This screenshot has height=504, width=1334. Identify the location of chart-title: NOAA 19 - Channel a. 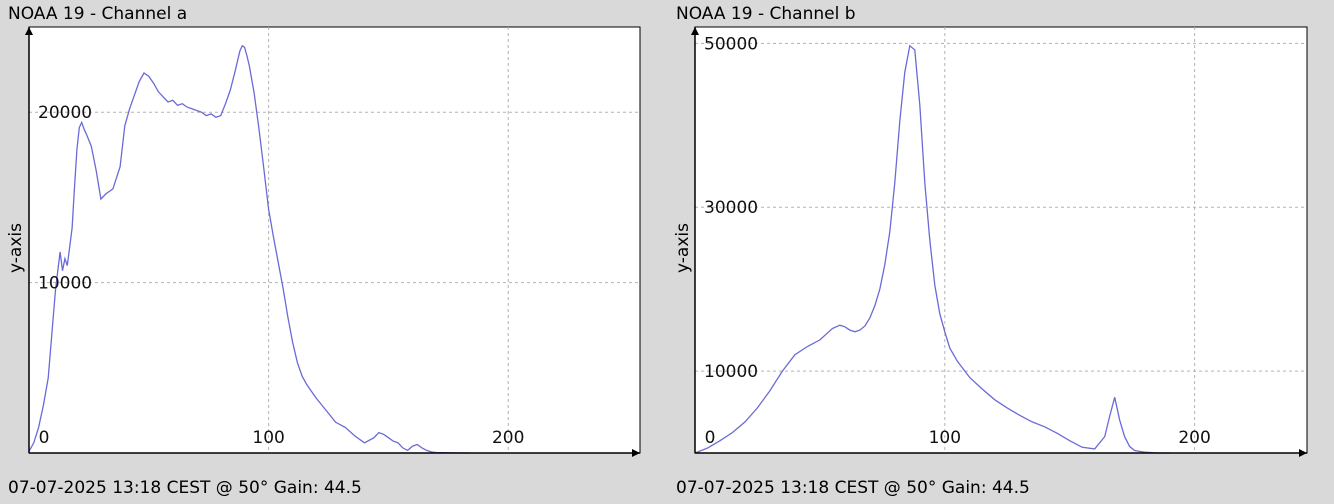
(97, 14).